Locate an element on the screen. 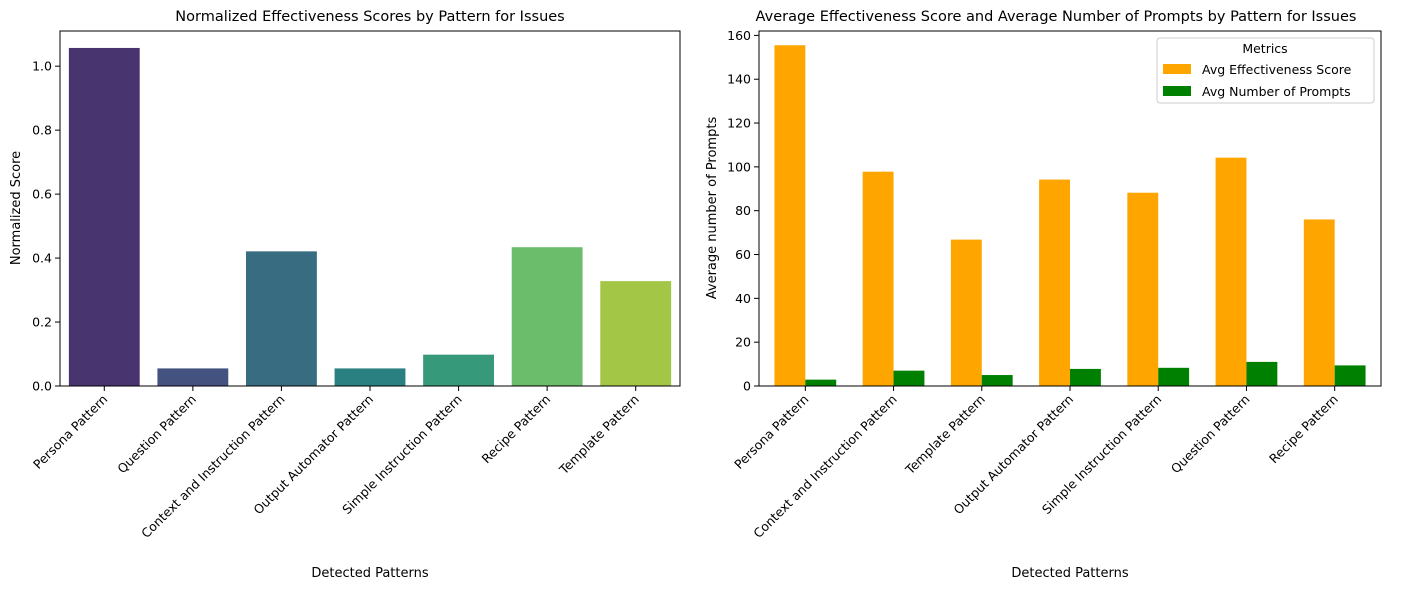 This screenshot has width=1426, height=590. bar-simple-instruction-pattern is located at coordinates (458, 370).